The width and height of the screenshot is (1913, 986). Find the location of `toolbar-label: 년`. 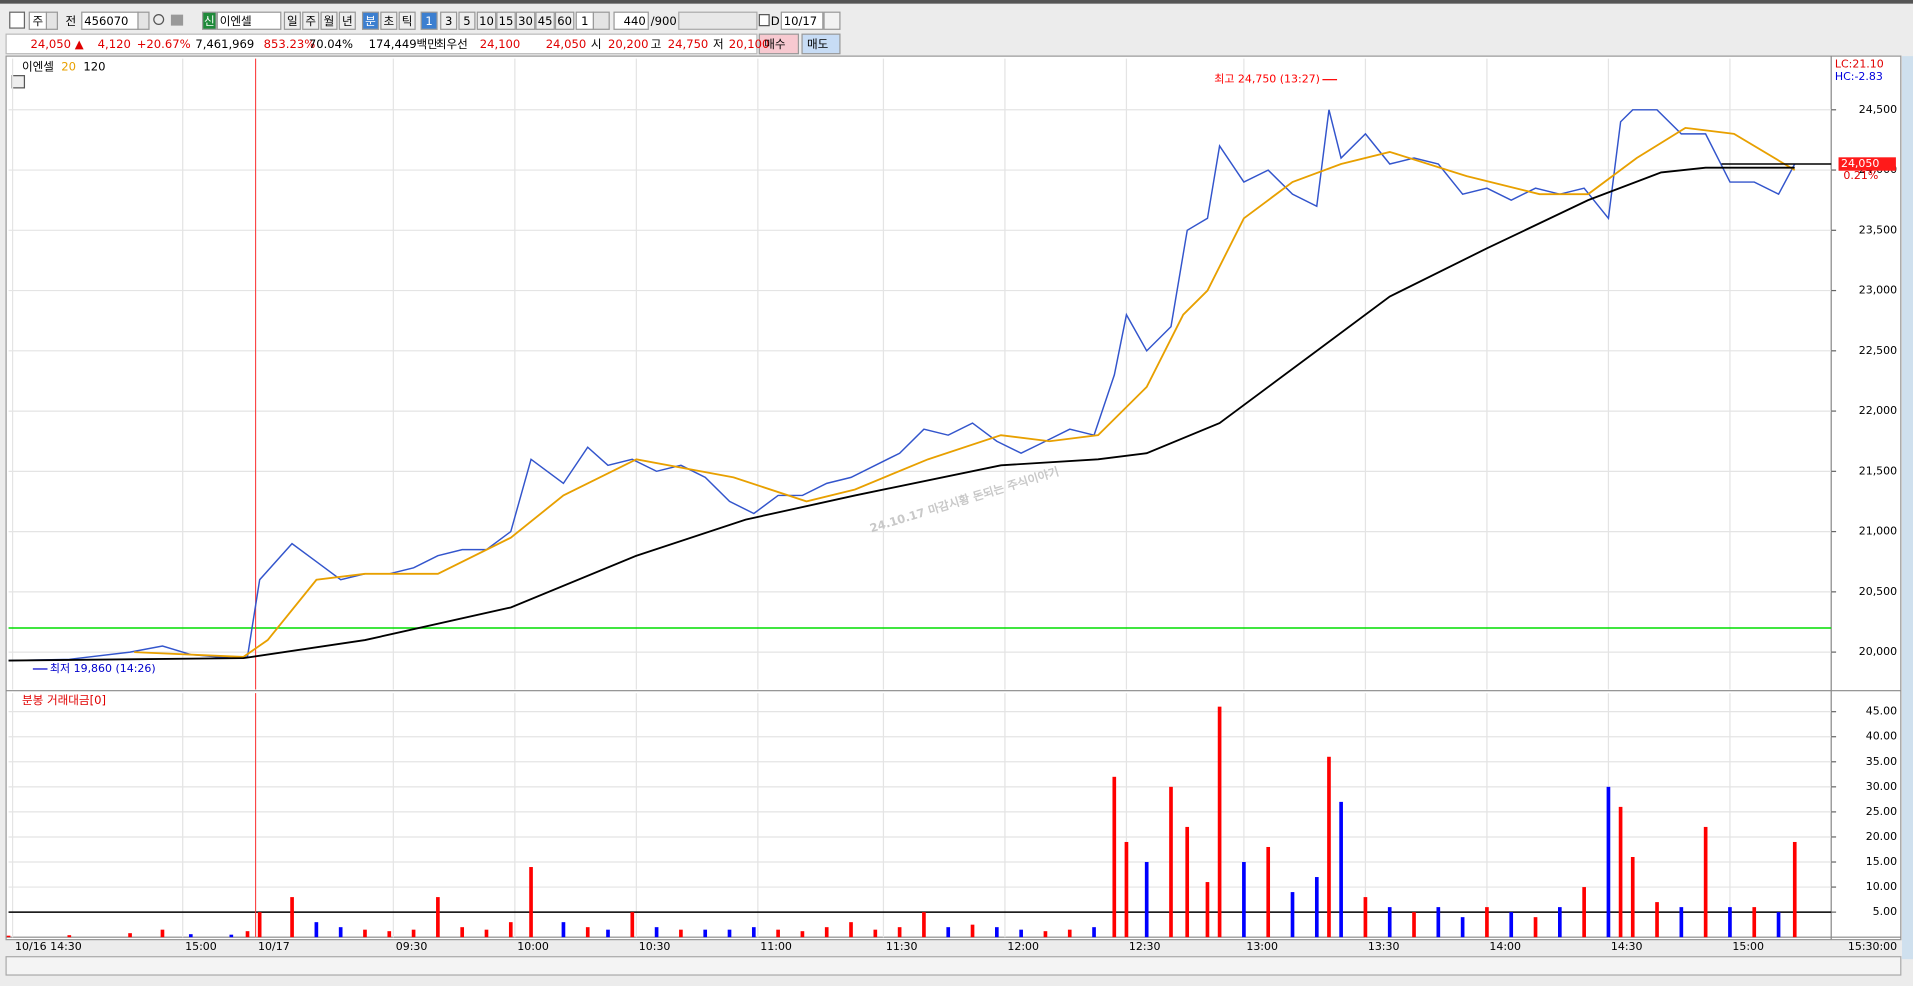

toolbar-label: 년 is located at coordinates (347, 21).